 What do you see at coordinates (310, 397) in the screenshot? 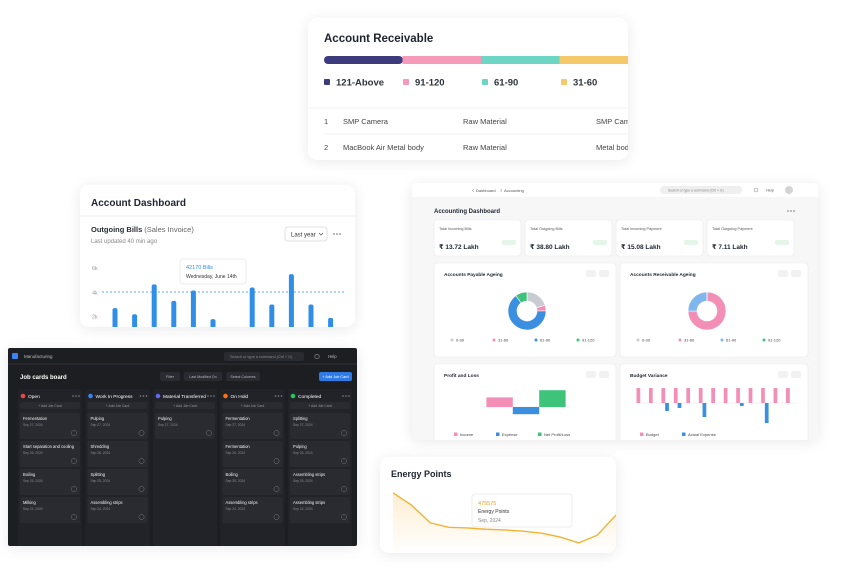
I see `column-title: Completed` at bounding box center [310, 397].